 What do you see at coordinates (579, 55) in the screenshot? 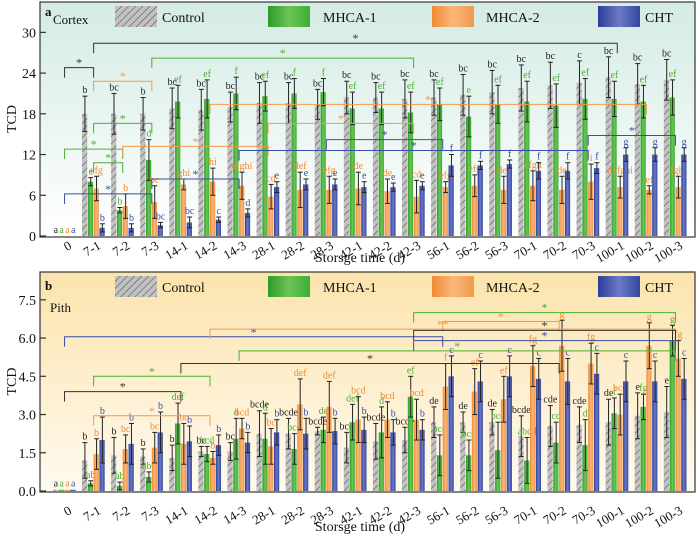
I see `significance-letter: c` at bounding box center [579, 55].